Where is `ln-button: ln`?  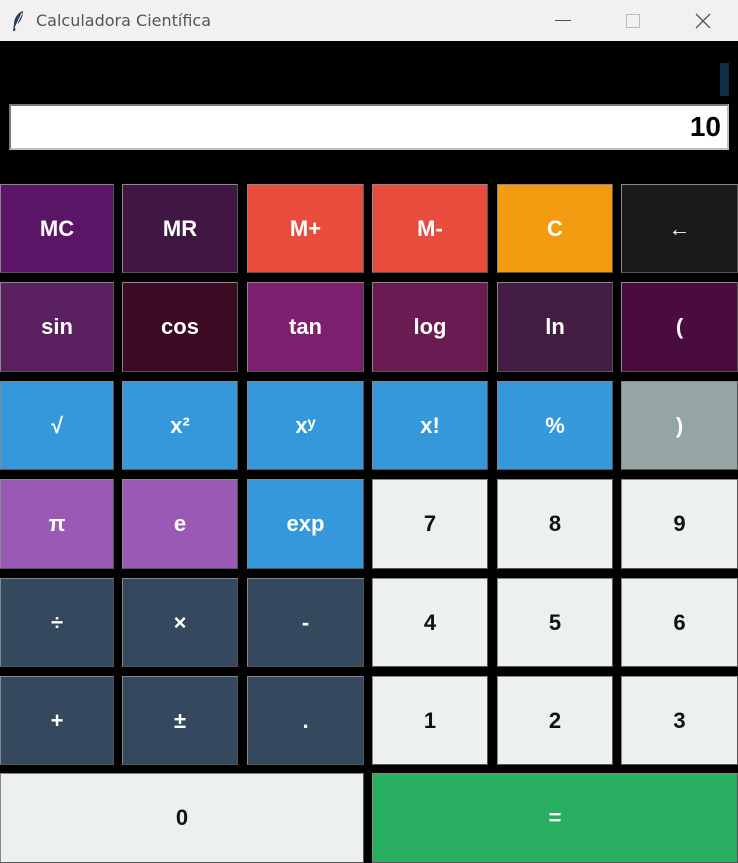 ln-button: ln is located at coordinates (555, 327).